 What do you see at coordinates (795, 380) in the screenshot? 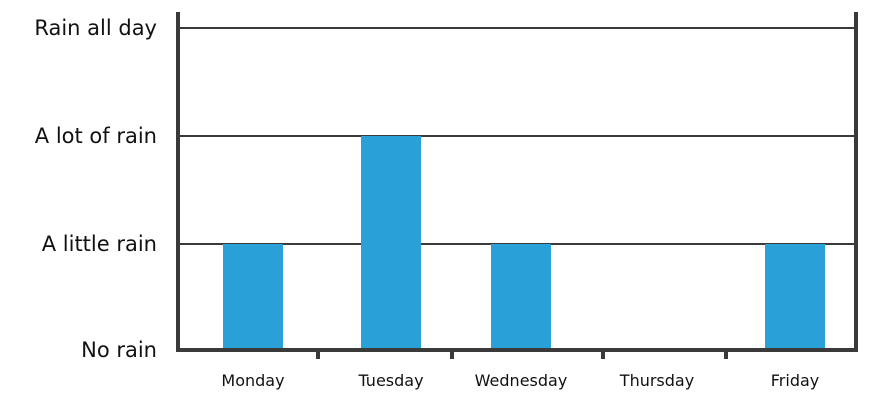
I see `x-label-friday: Friday` at bounding box center [795, 380].